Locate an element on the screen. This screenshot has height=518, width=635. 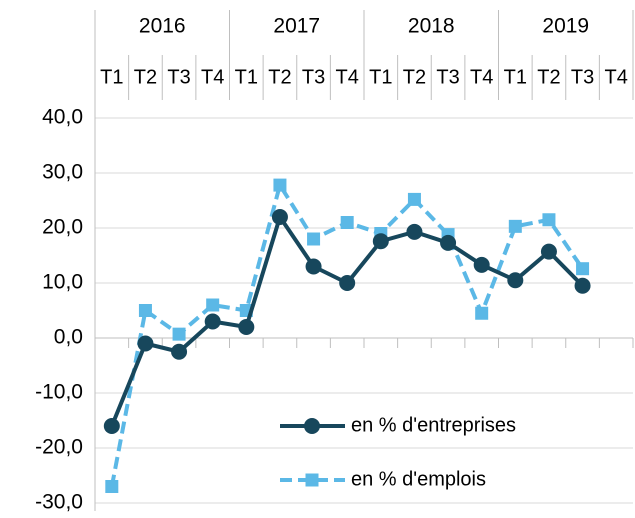
year-label: 2017 is located at coordinates (296, 26).